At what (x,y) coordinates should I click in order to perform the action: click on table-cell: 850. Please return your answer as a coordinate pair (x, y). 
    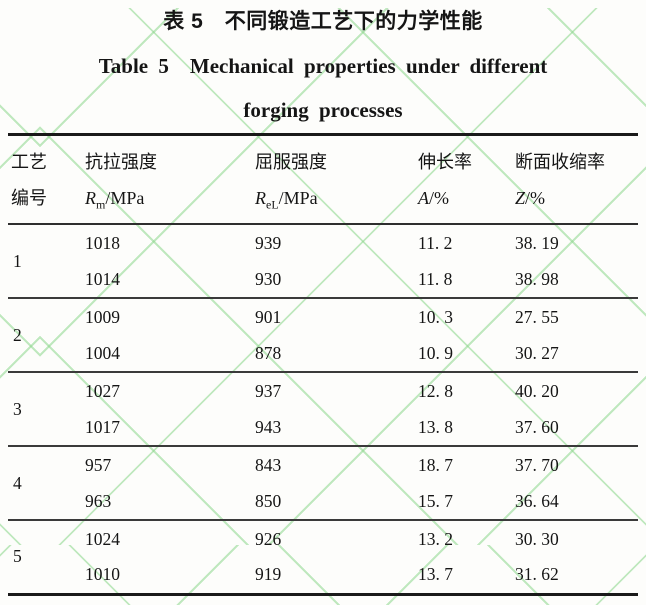
    Looking at the image, I should click on (268, 500).